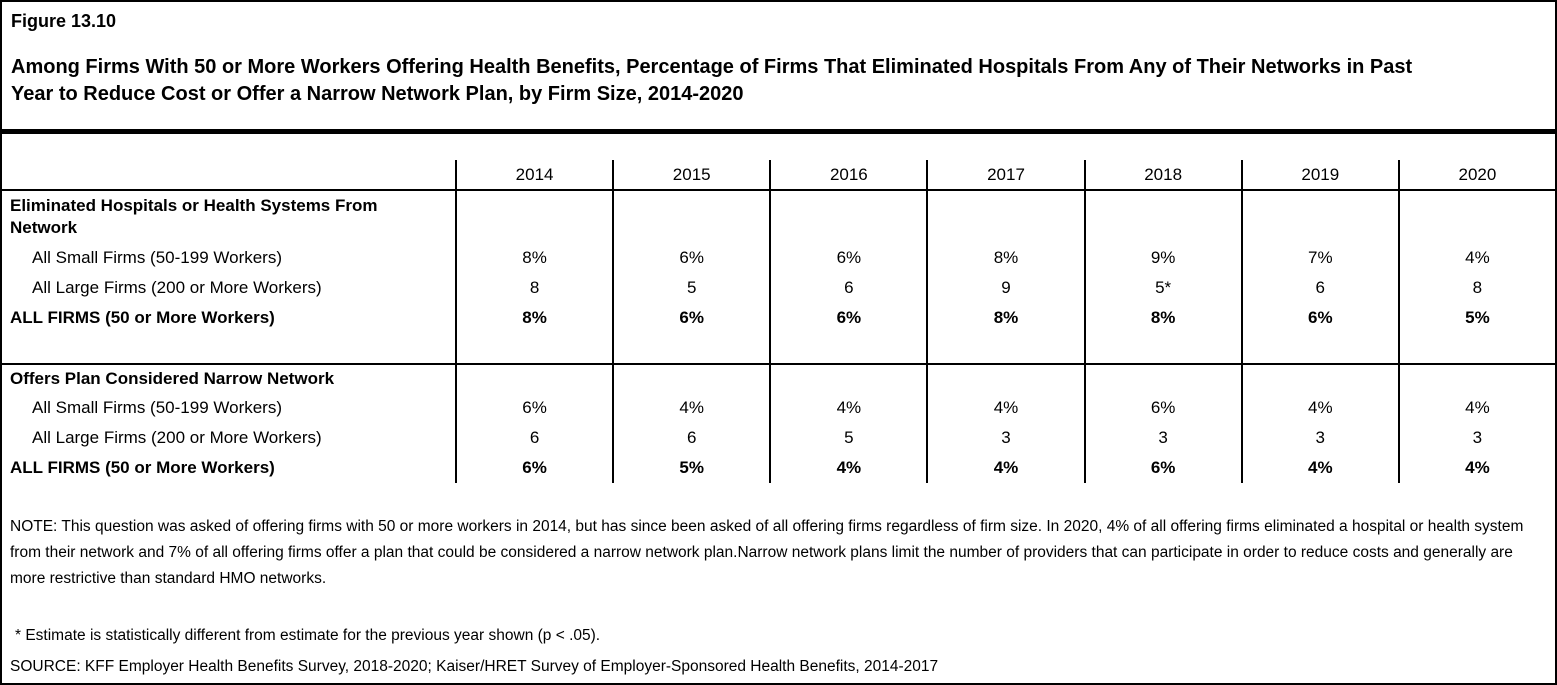  I want to click on spacer-row, so click(778, 348).